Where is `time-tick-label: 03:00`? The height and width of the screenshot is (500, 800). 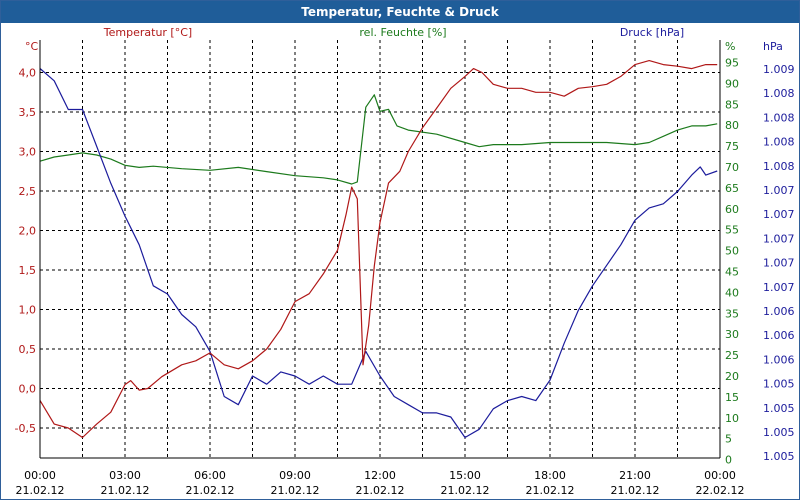
time-tick-label: 03:00 is located at coordinates (125, 475).